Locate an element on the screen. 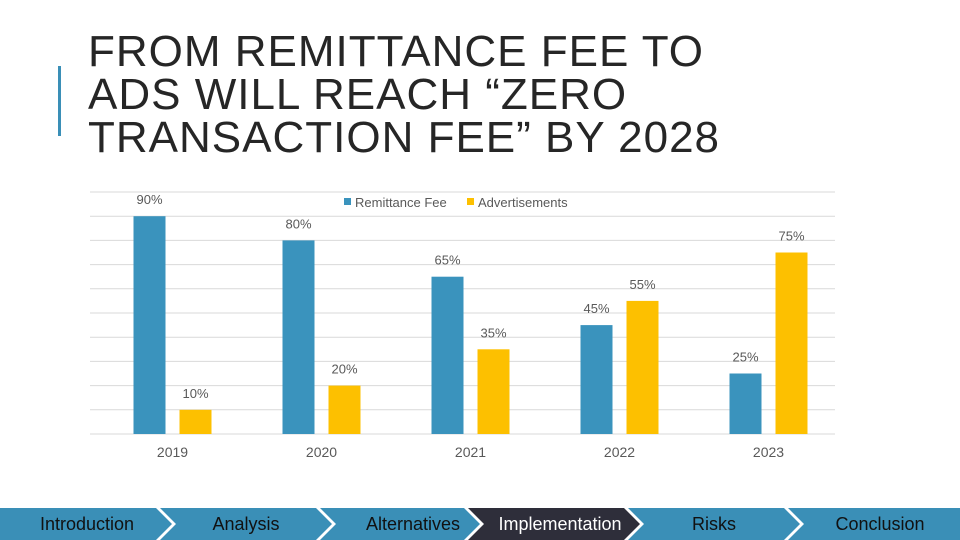  legend-label: Remittance Fee is located at coordinates (401, 202).